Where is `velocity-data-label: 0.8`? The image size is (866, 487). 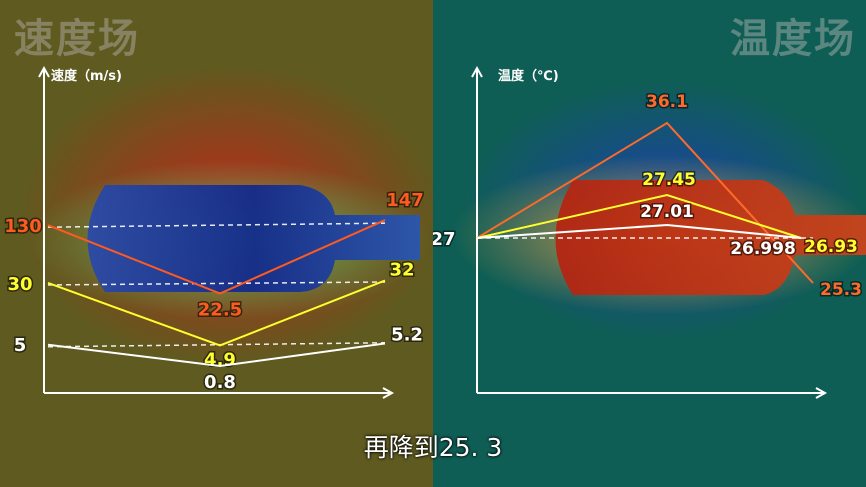 velocity-data-label: 0.8 is located at coordinates (220, 382).